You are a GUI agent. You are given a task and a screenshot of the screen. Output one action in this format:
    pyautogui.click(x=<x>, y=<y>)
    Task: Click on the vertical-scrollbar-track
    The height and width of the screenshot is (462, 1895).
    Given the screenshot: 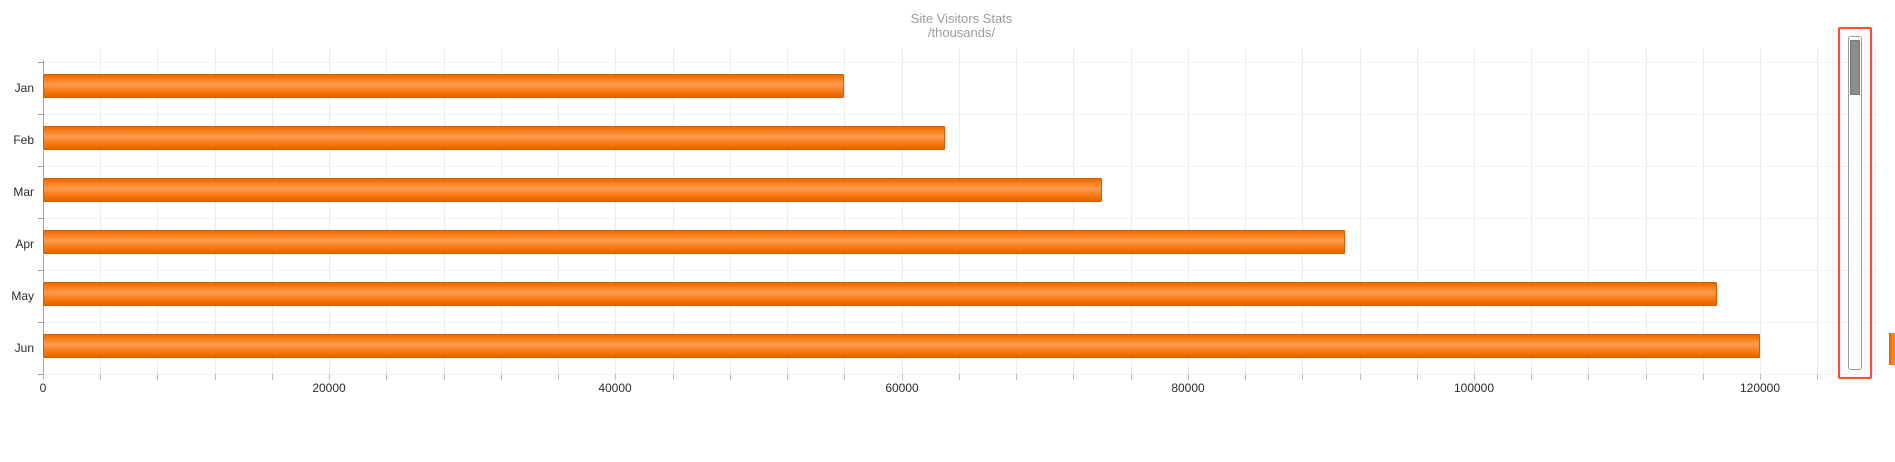 What is the action you would take?
    pyautogui.click(x=1855, y=203)
    